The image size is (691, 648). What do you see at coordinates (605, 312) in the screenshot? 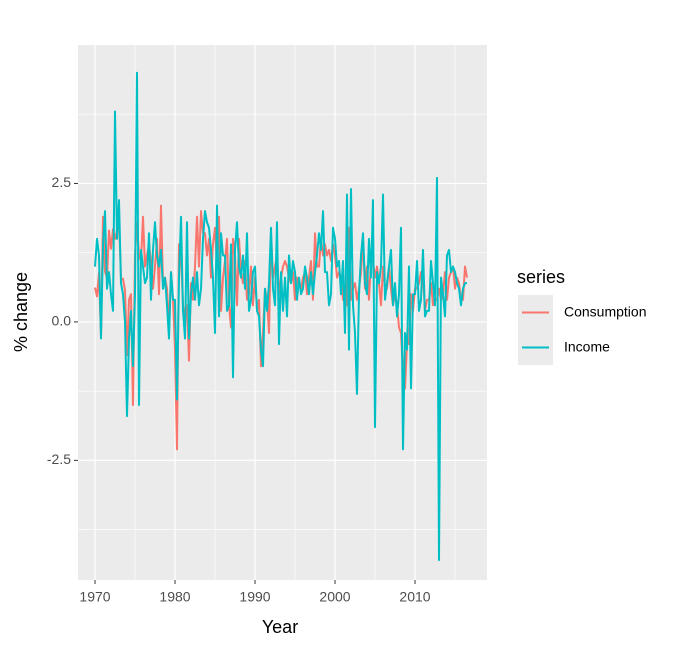
I see `legend-label: Consumption` at bounding box center [605, 312].